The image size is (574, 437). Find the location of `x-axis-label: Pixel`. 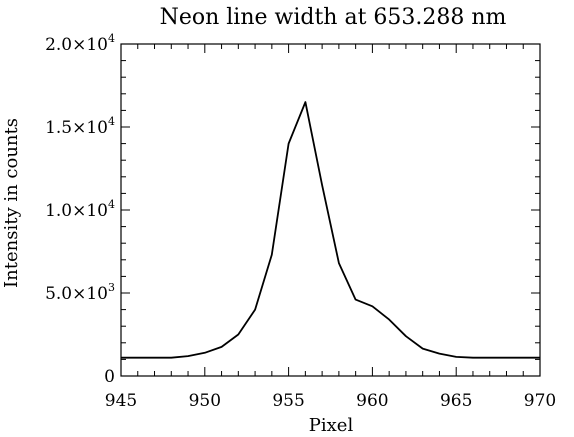

x-axis-label: Pixel is located at coordinates (331, 425).